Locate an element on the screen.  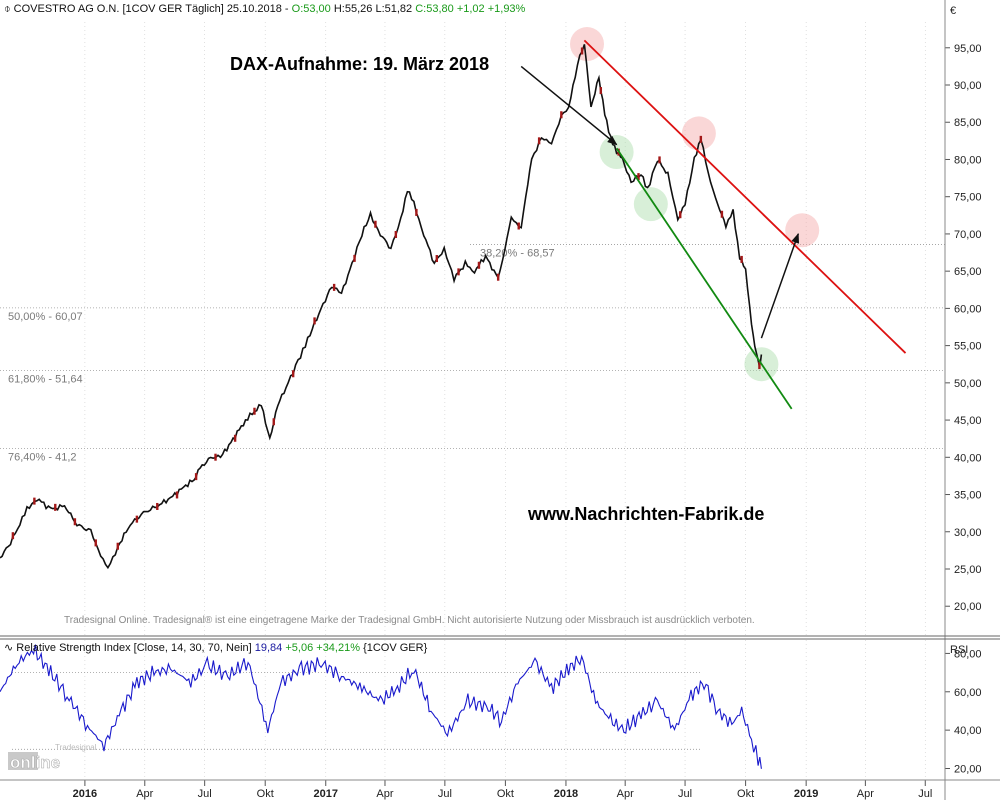
header-low: L:51,82 is located at coordinates (394, 9).